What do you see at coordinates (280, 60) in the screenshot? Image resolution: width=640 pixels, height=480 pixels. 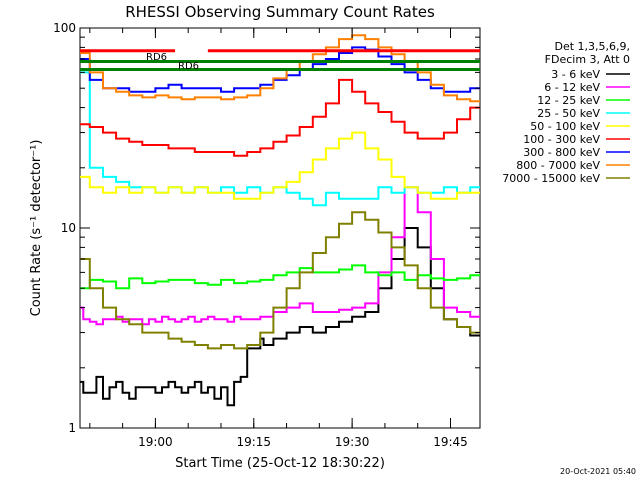 I see `flag-layer` at bounding box center [280, 60].